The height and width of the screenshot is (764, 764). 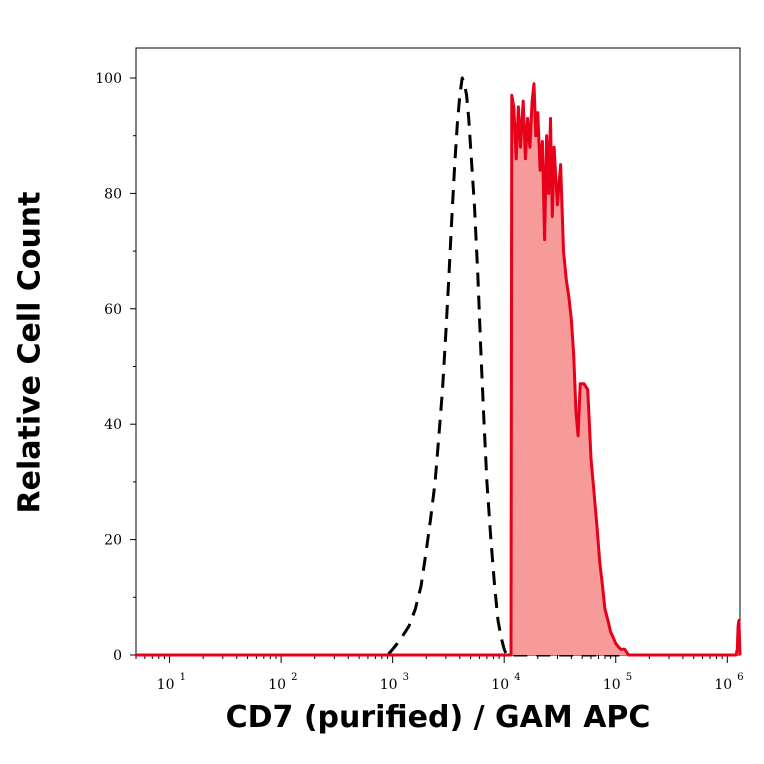 I want to click on y-axis-ticks: 0 20 40 60 80 100, so click(x=115, y=367).